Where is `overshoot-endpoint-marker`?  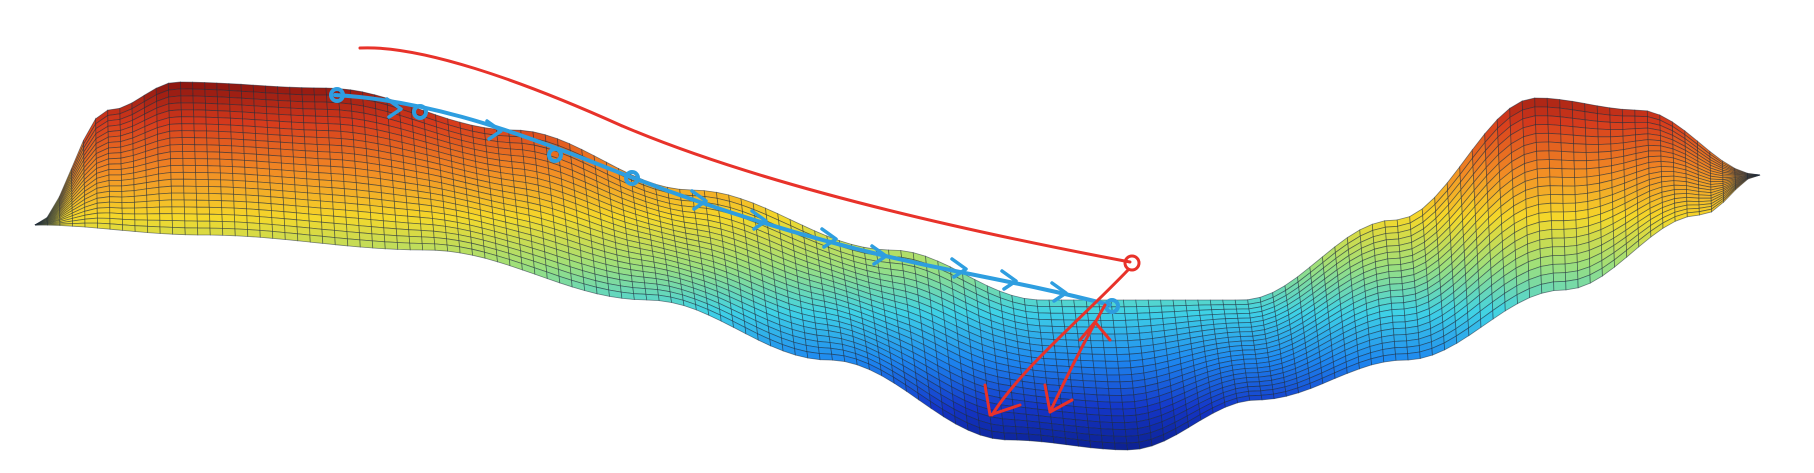
overshoot-endpoint-marker is located at coordinates (1132, 263).